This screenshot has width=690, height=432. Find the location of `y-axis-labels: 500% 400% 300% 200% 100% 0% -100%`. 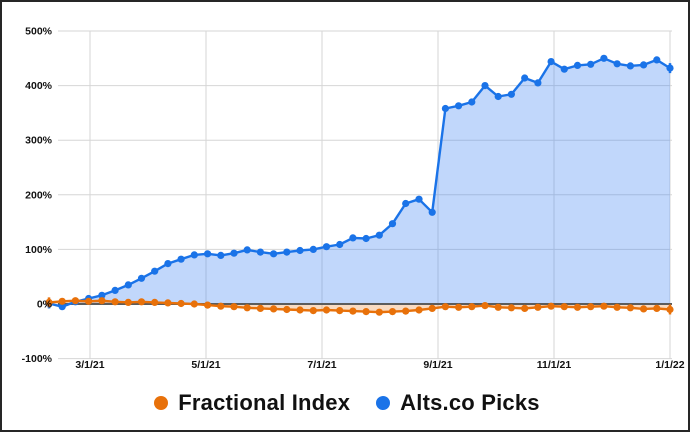

y-axis-labels: 500% 400% 300% 200% 100% 0% -100% is located at coordinates (37, 196).